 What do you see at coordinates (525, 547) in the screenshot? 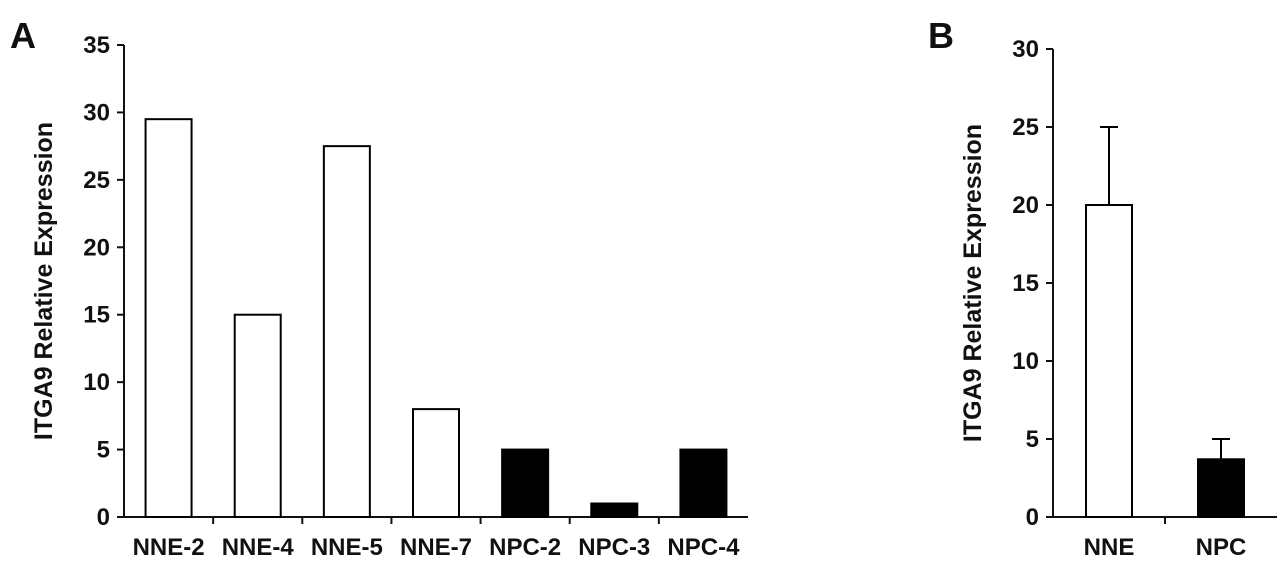
I see `x-tick-label: NPC-2` at bounding box center [525, 547].